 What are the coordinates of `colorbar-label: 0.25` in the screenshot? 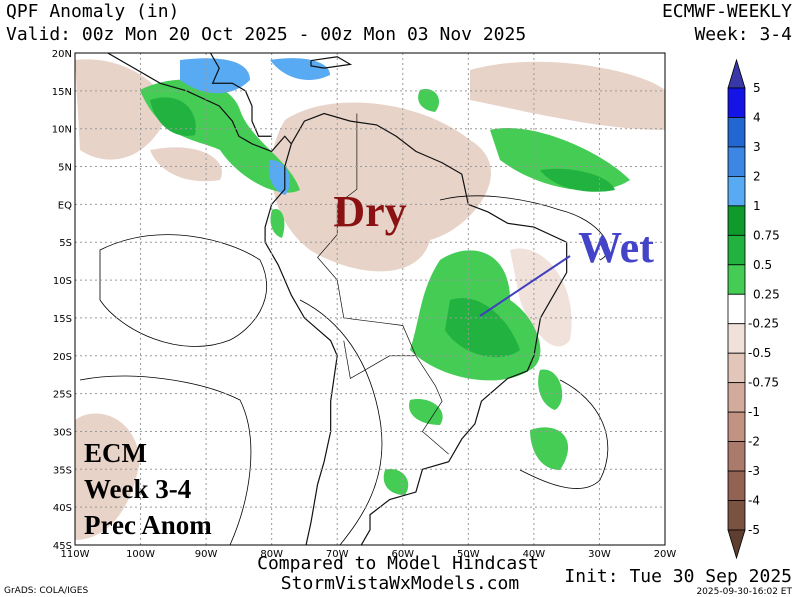 It's located at (766, 294).